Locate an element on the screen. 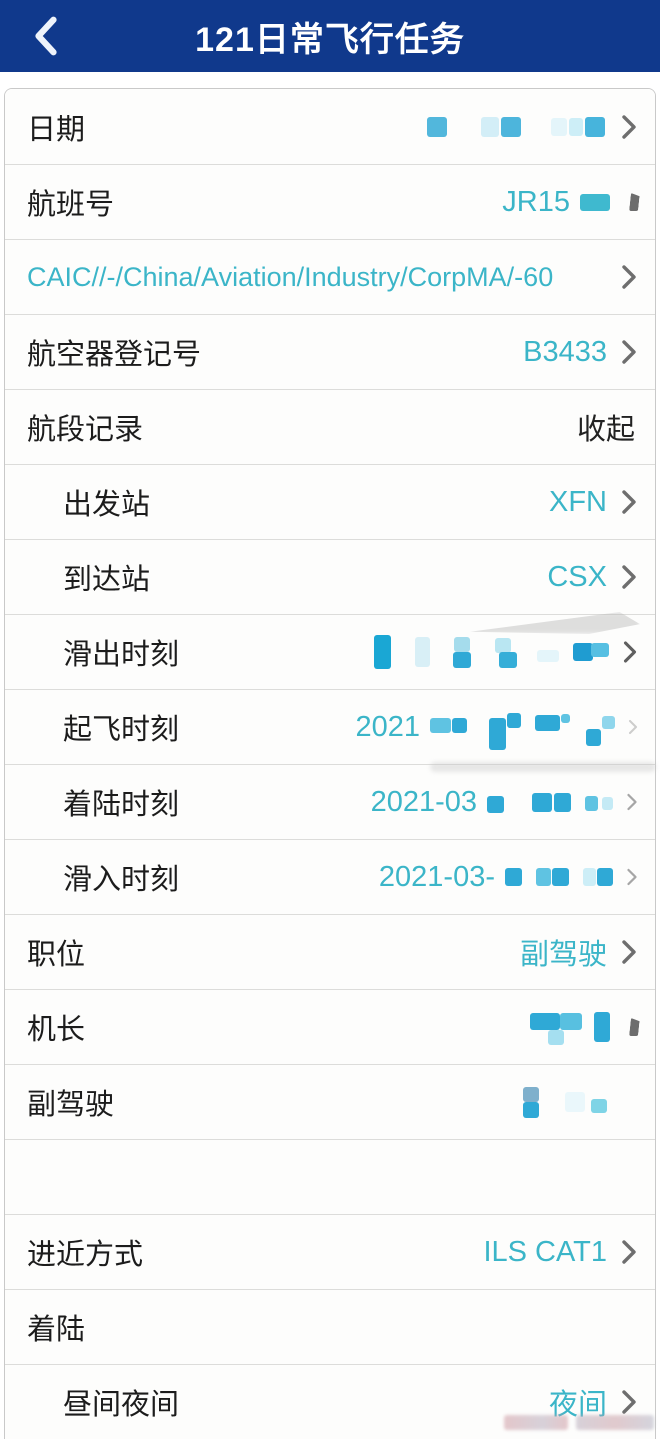  date-label: 日期 is located at coordinates (56, 129).